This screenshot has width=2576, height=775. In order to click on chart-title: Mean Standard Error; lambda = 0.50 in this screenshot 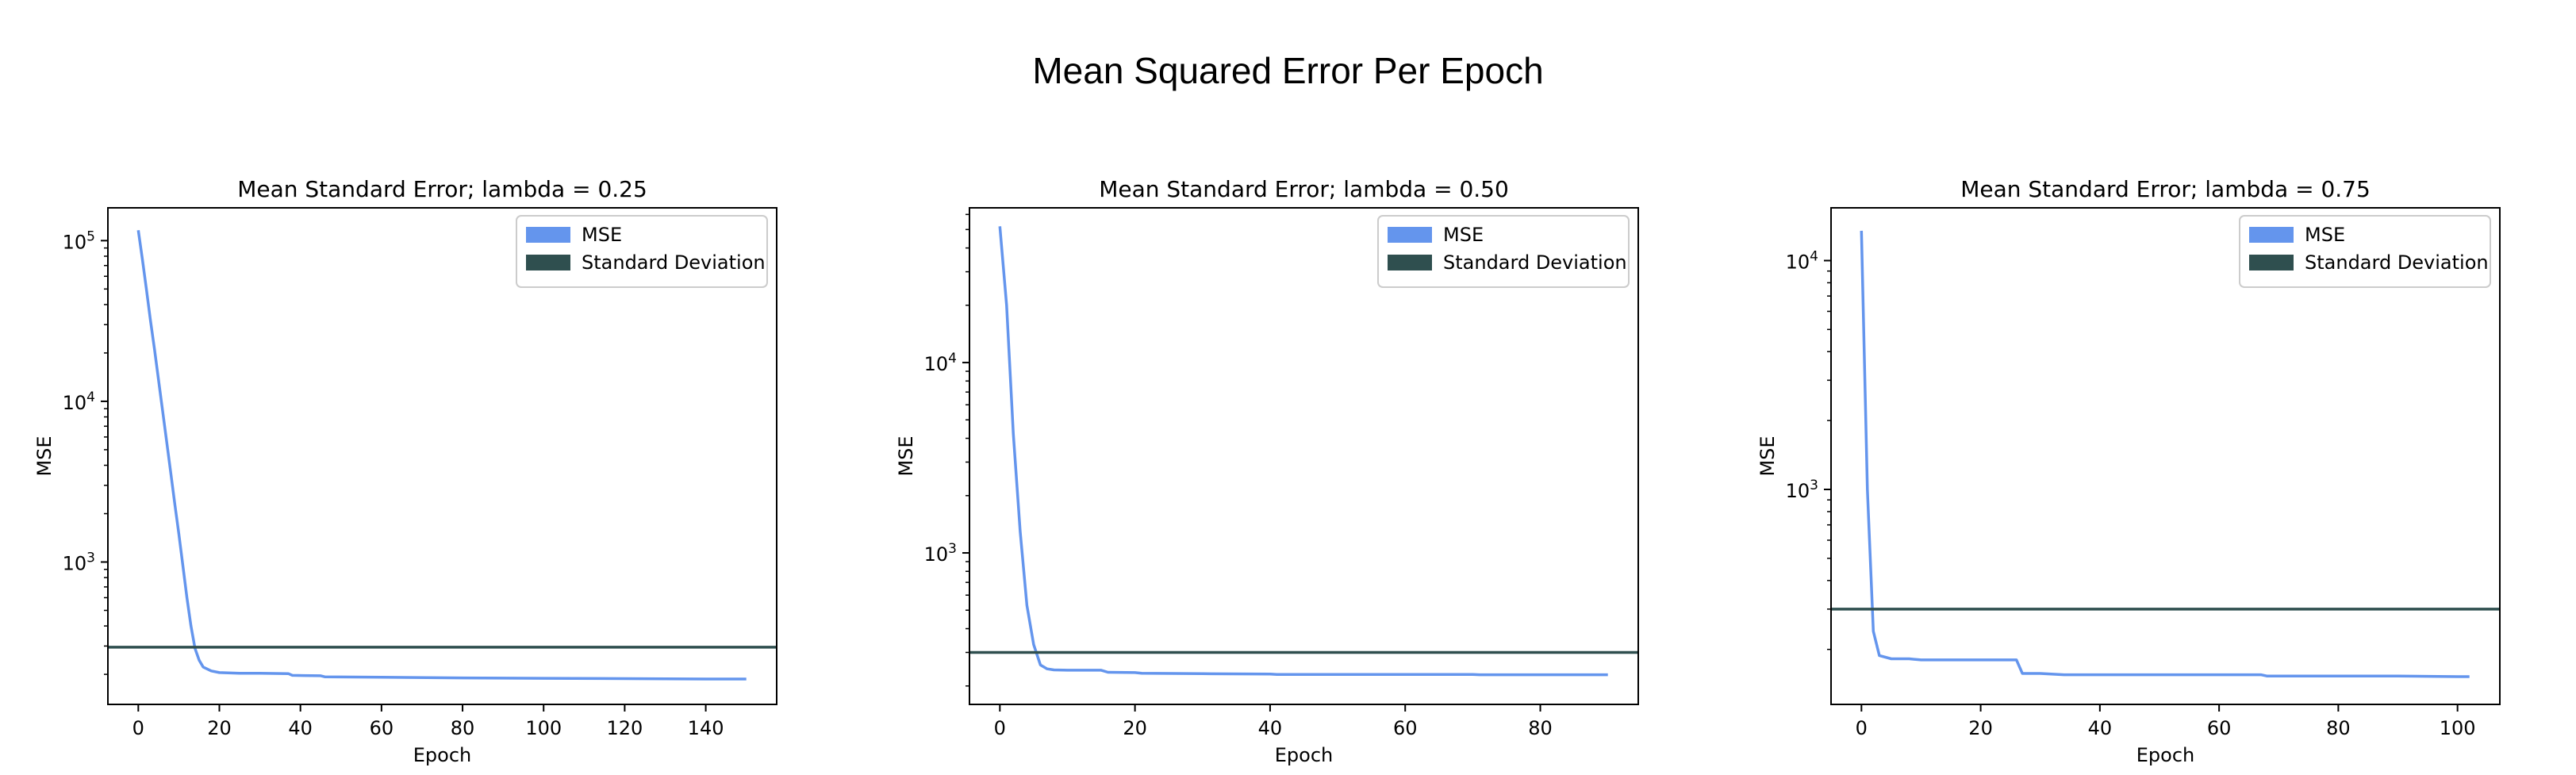, I will do `click(1304, 189)`.